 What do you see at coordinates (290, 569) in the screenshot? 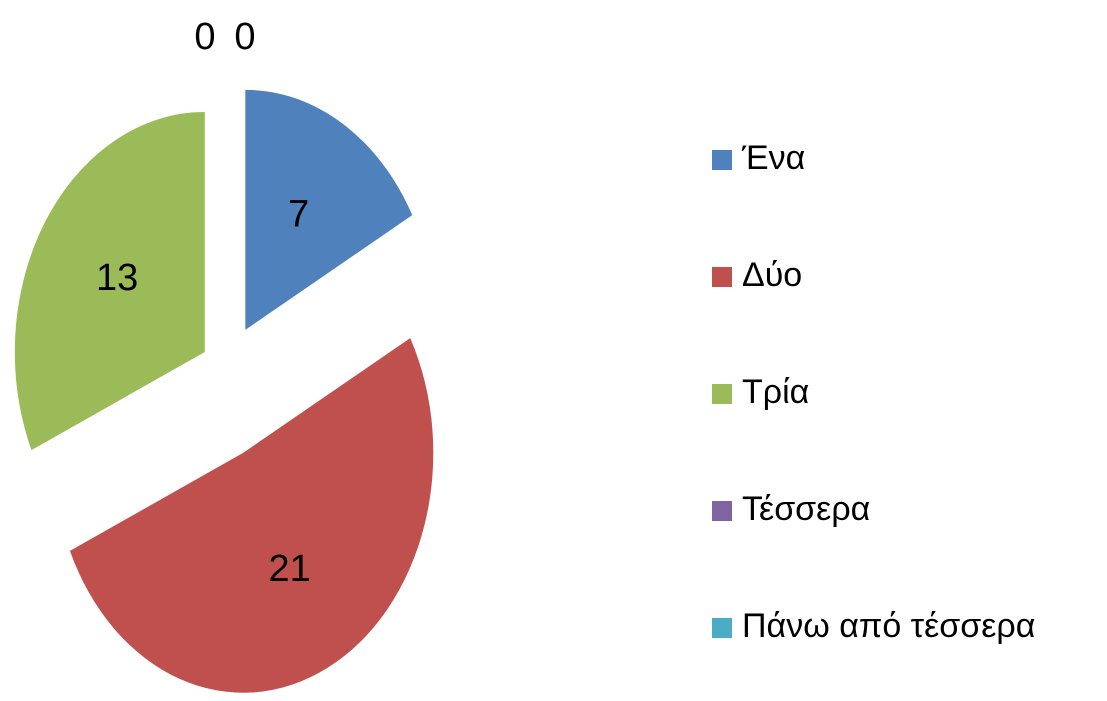
I see `data-label: 21` at bounding box center [290, 569].